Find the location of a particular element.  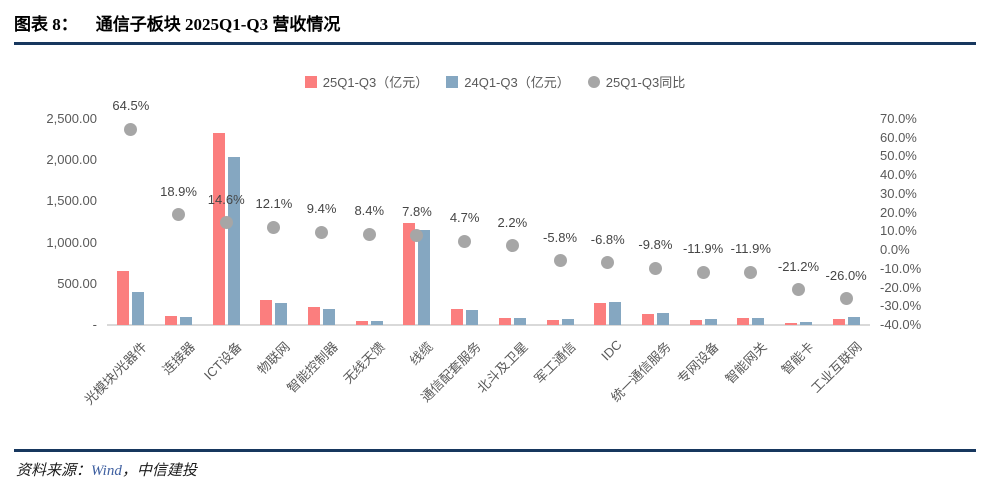

left-axis-tick: 1,500.00 is located at coordinates (71, 201).